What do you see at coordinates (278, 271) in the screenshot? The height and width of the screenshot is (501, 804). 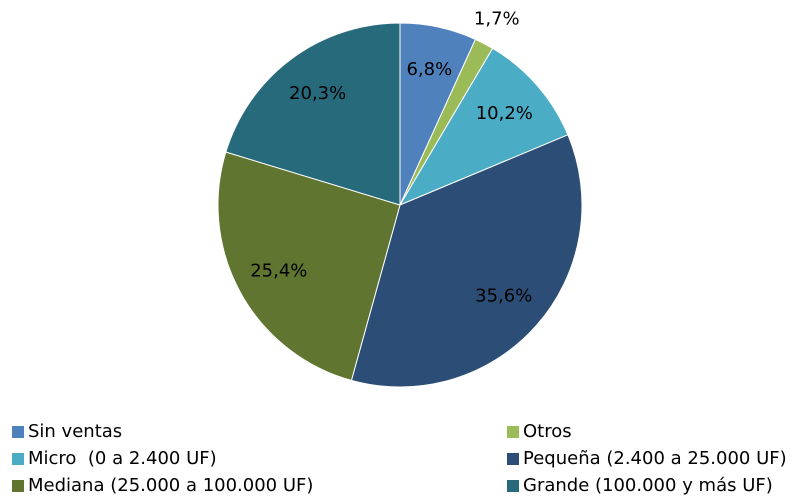 I see `slice-label: 25,4%` at bounding box center [278, 271].